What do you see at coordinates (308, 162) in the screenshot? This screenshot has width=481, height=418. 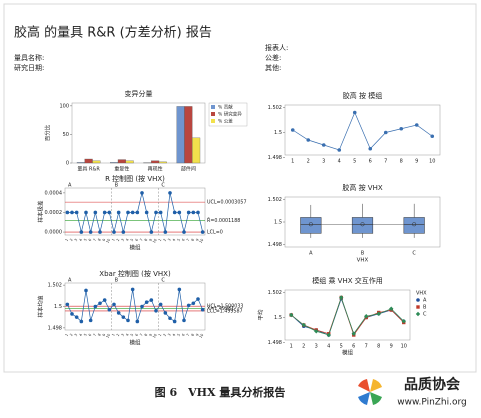 I see `x-tick-label: 2` at bounding box center [308, 162].